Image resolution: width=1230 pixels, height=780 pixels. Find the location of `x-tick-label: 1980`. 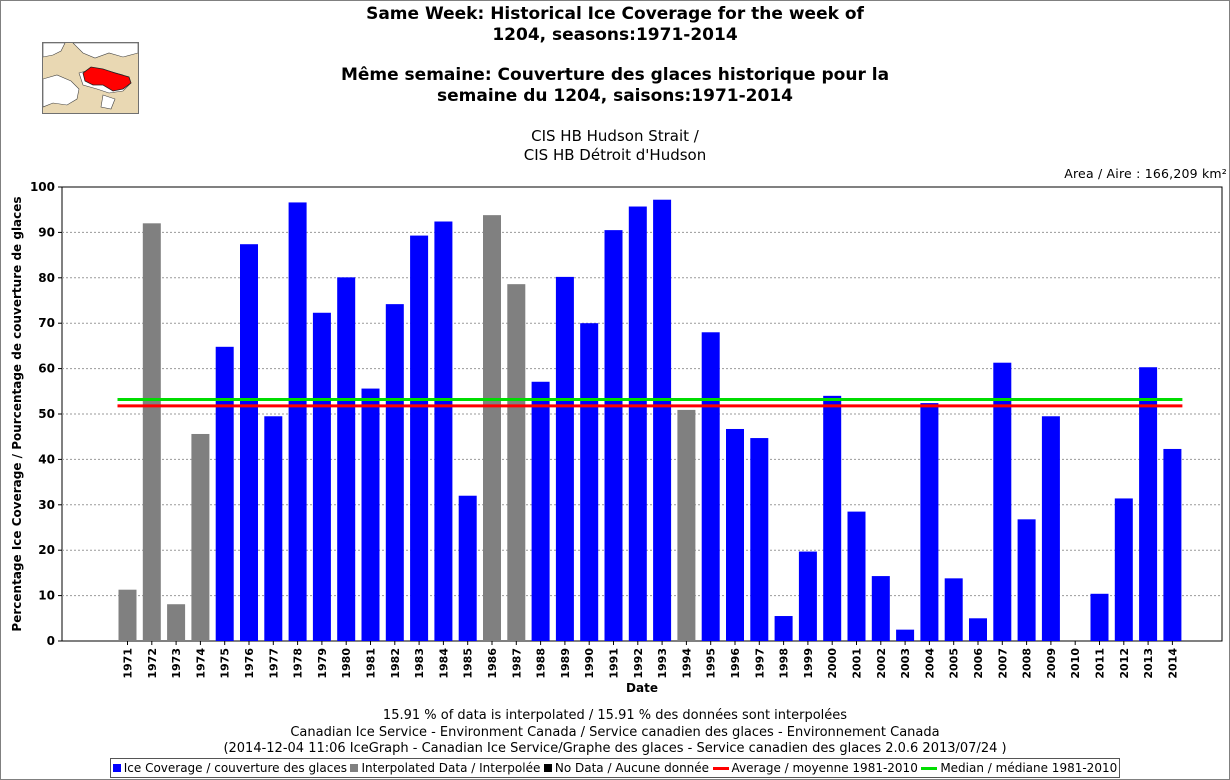

x-tick-label: 1980 is located at coordinates (346, 663).